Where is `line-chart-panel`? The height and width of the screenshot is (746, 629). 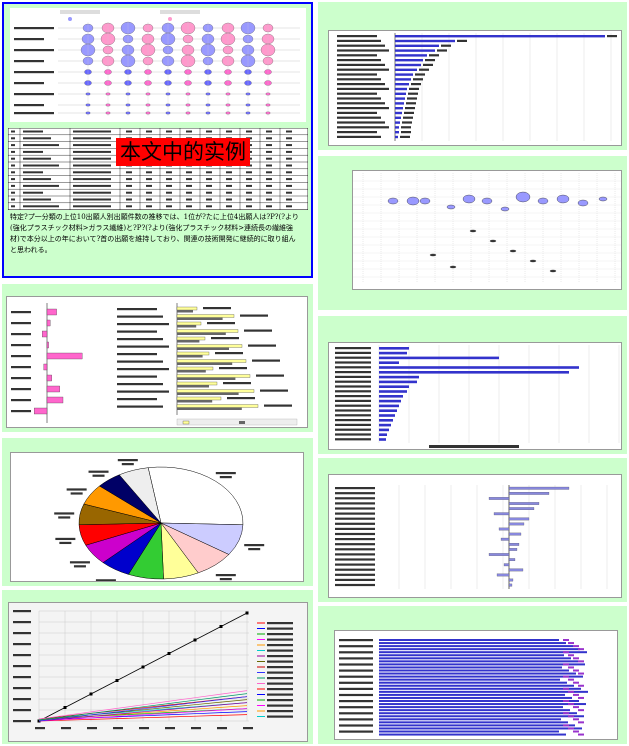
line-chart-panel is located at coordinates (157, 667).